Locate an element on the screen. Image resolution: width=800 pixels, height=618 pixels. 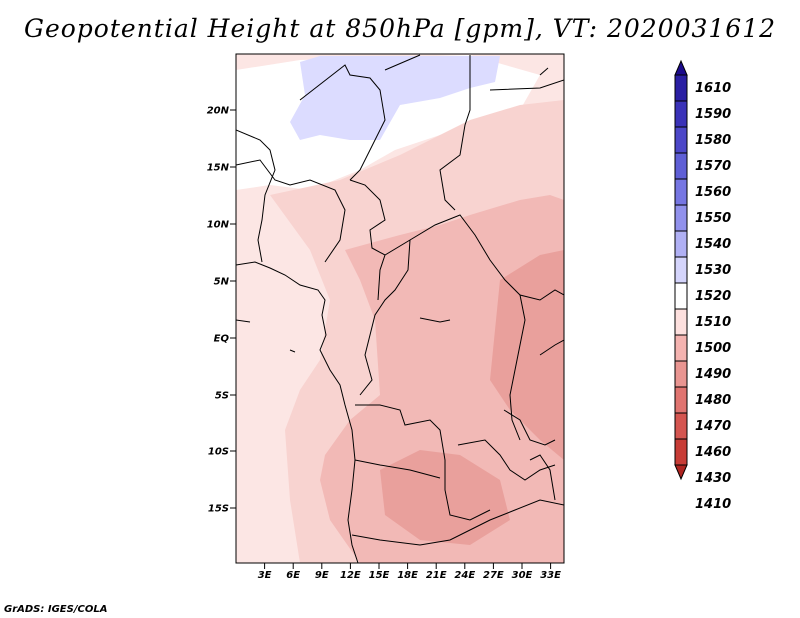
lat-tick-label: 5N is located at coordinates (222, 282).